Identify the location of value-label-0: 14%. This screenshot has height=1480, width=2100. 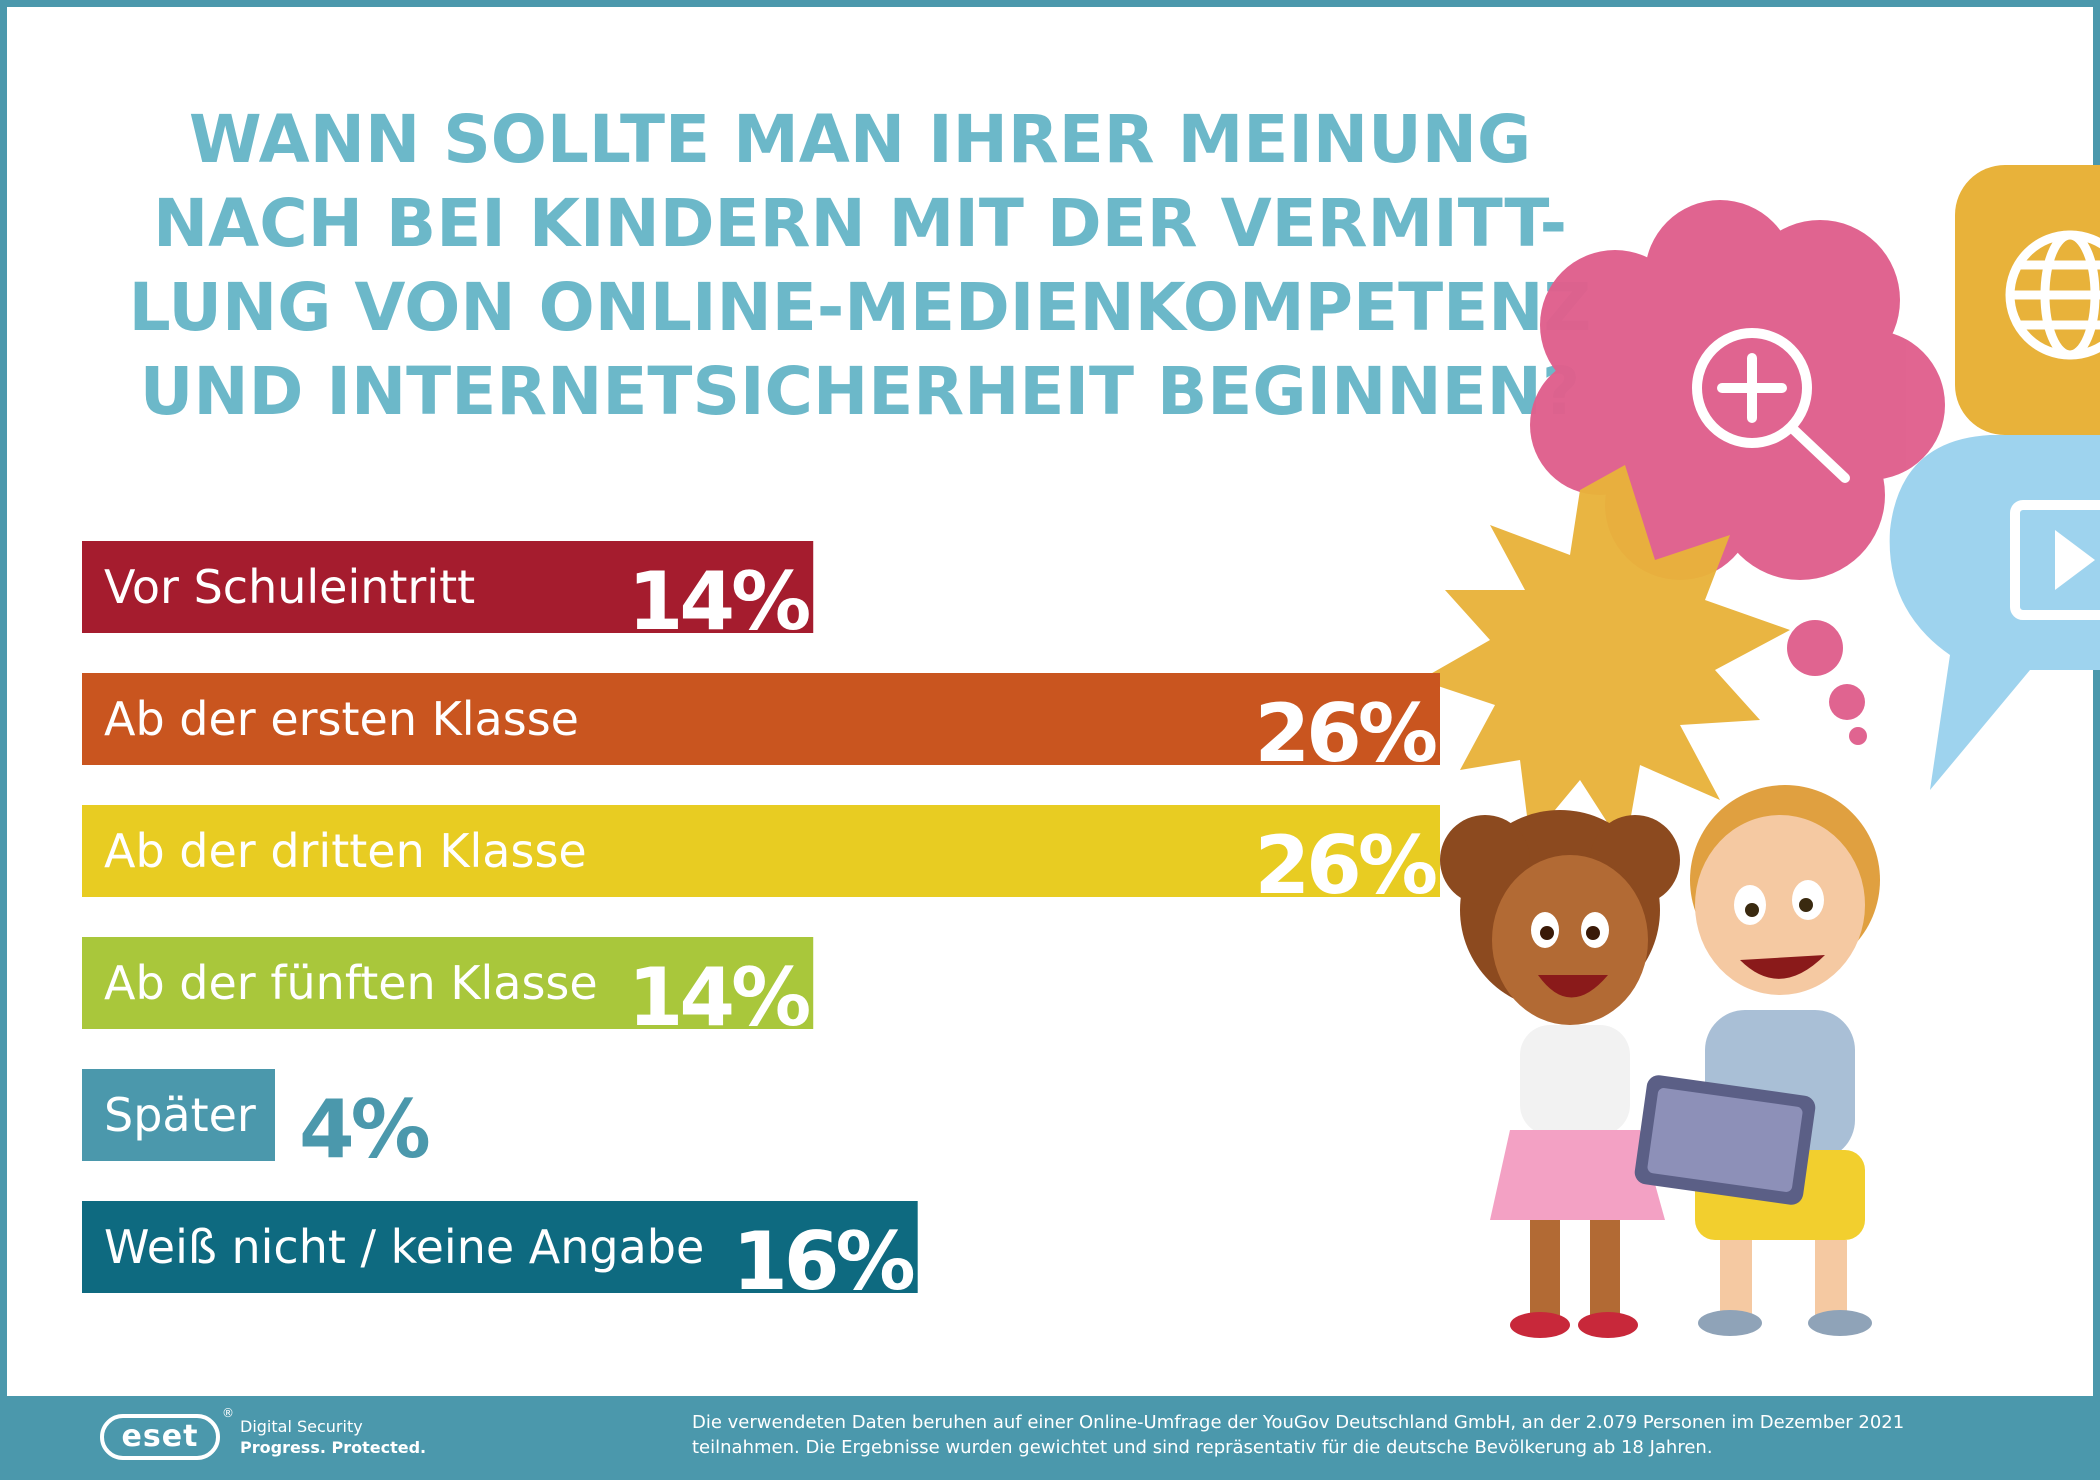
(718, 601).